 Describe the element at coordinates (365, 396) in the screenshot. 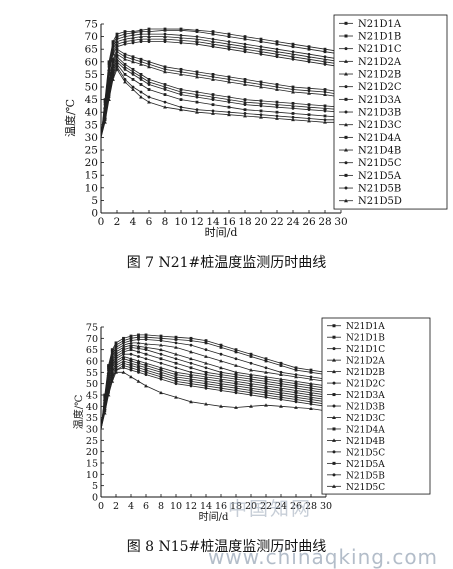

I see `legend-label: N21D3A` at that location.